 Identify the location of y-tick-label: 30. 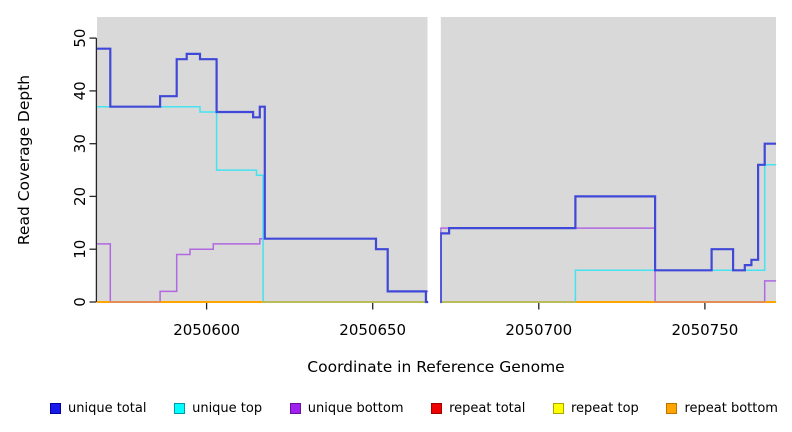
(80, 143).